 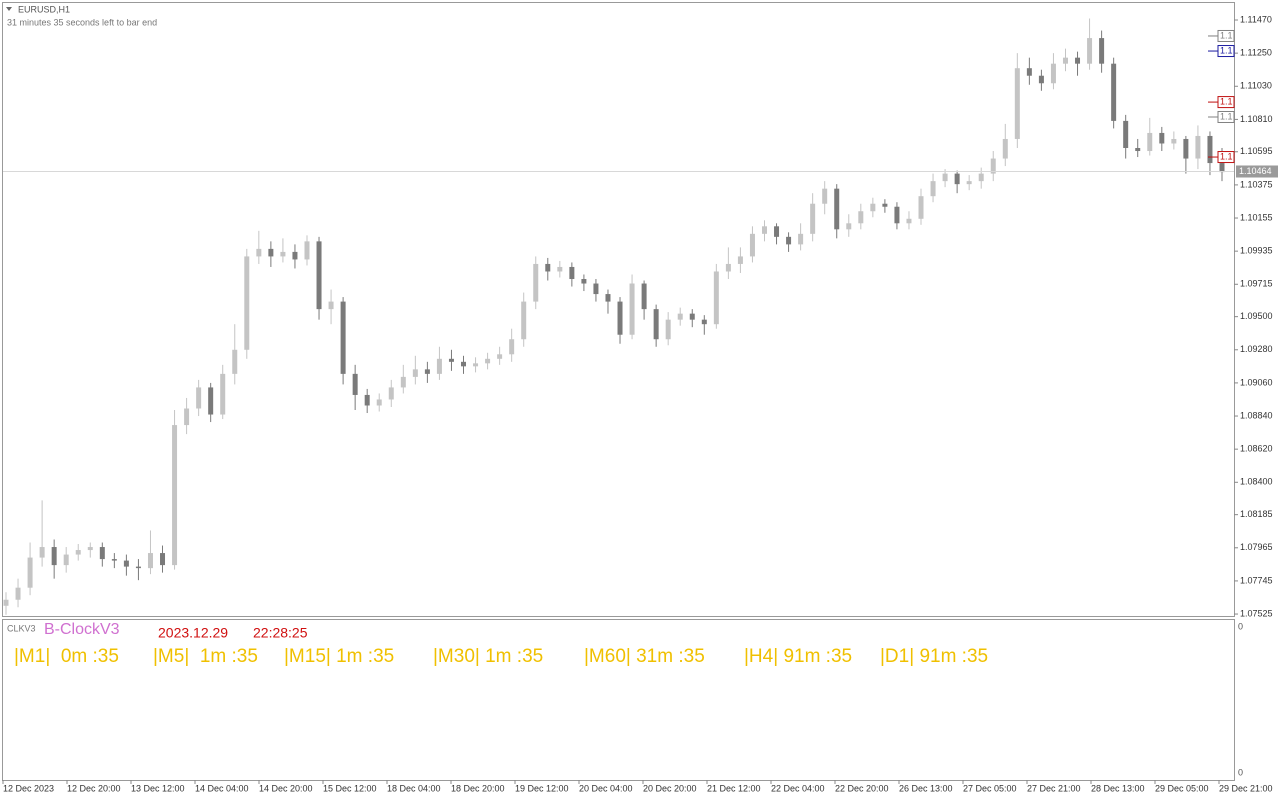 I want to click on y-tick-label: 1.08840, so click(x=1256, y=415).